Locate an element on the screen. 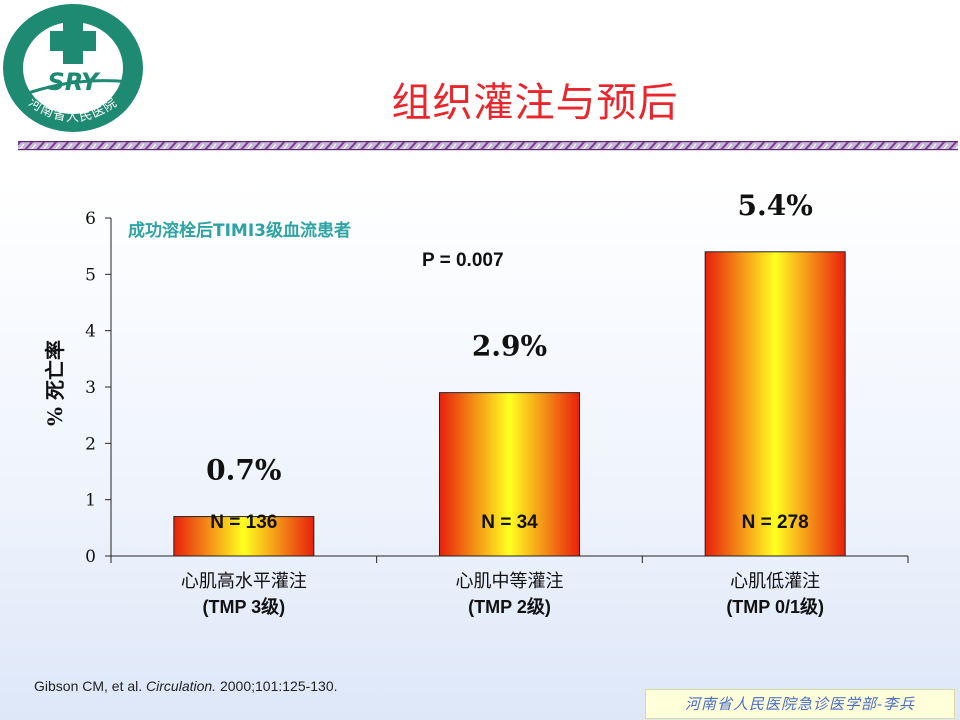 The image size is (960, 720). bar-value-label: 5.4% is located at coordinates (775, 205).